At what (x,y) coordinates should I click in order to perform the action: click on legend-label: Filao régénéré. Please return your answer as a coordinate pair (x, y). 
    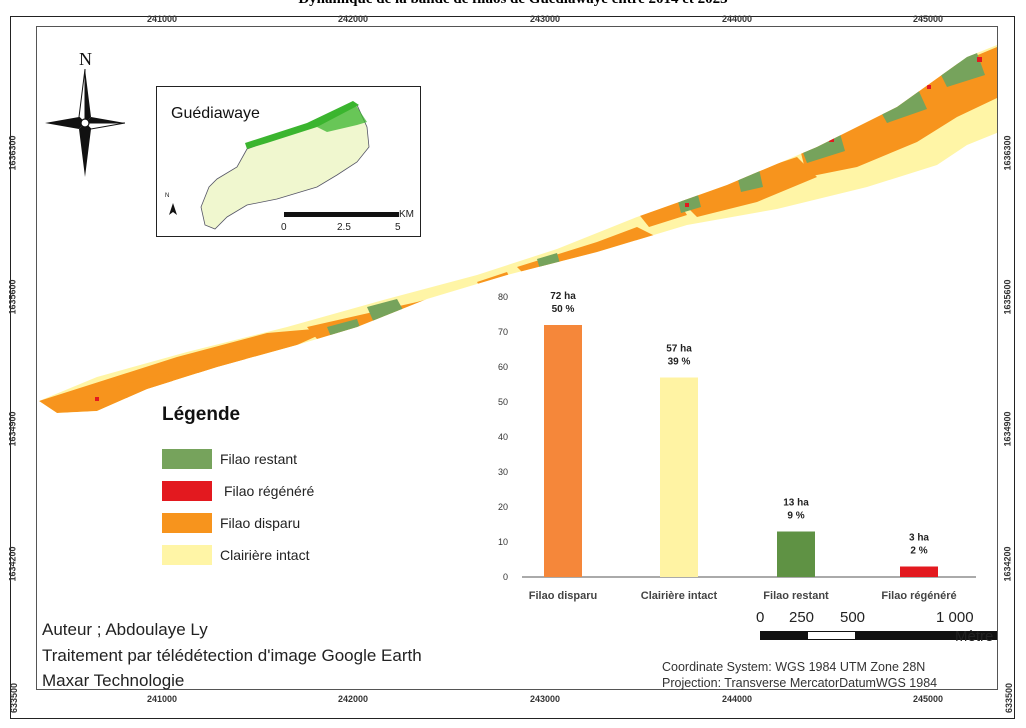
    Looking at the image, I should click on (269, 491).